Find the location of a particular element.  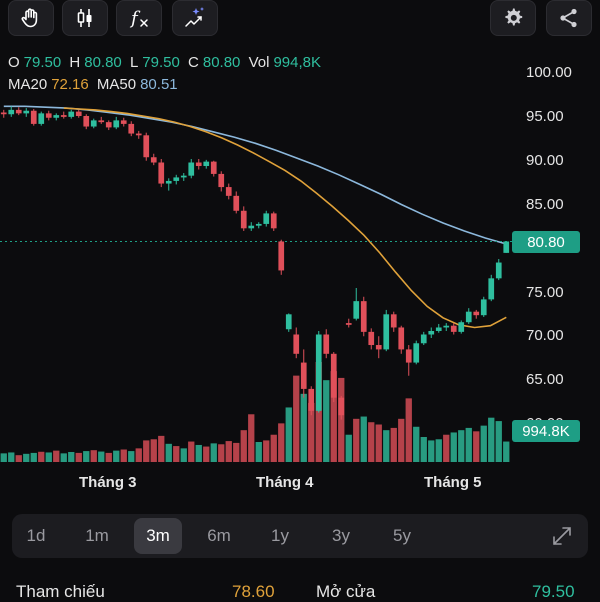

hand-tool-button is located at coordinates (31, 18).